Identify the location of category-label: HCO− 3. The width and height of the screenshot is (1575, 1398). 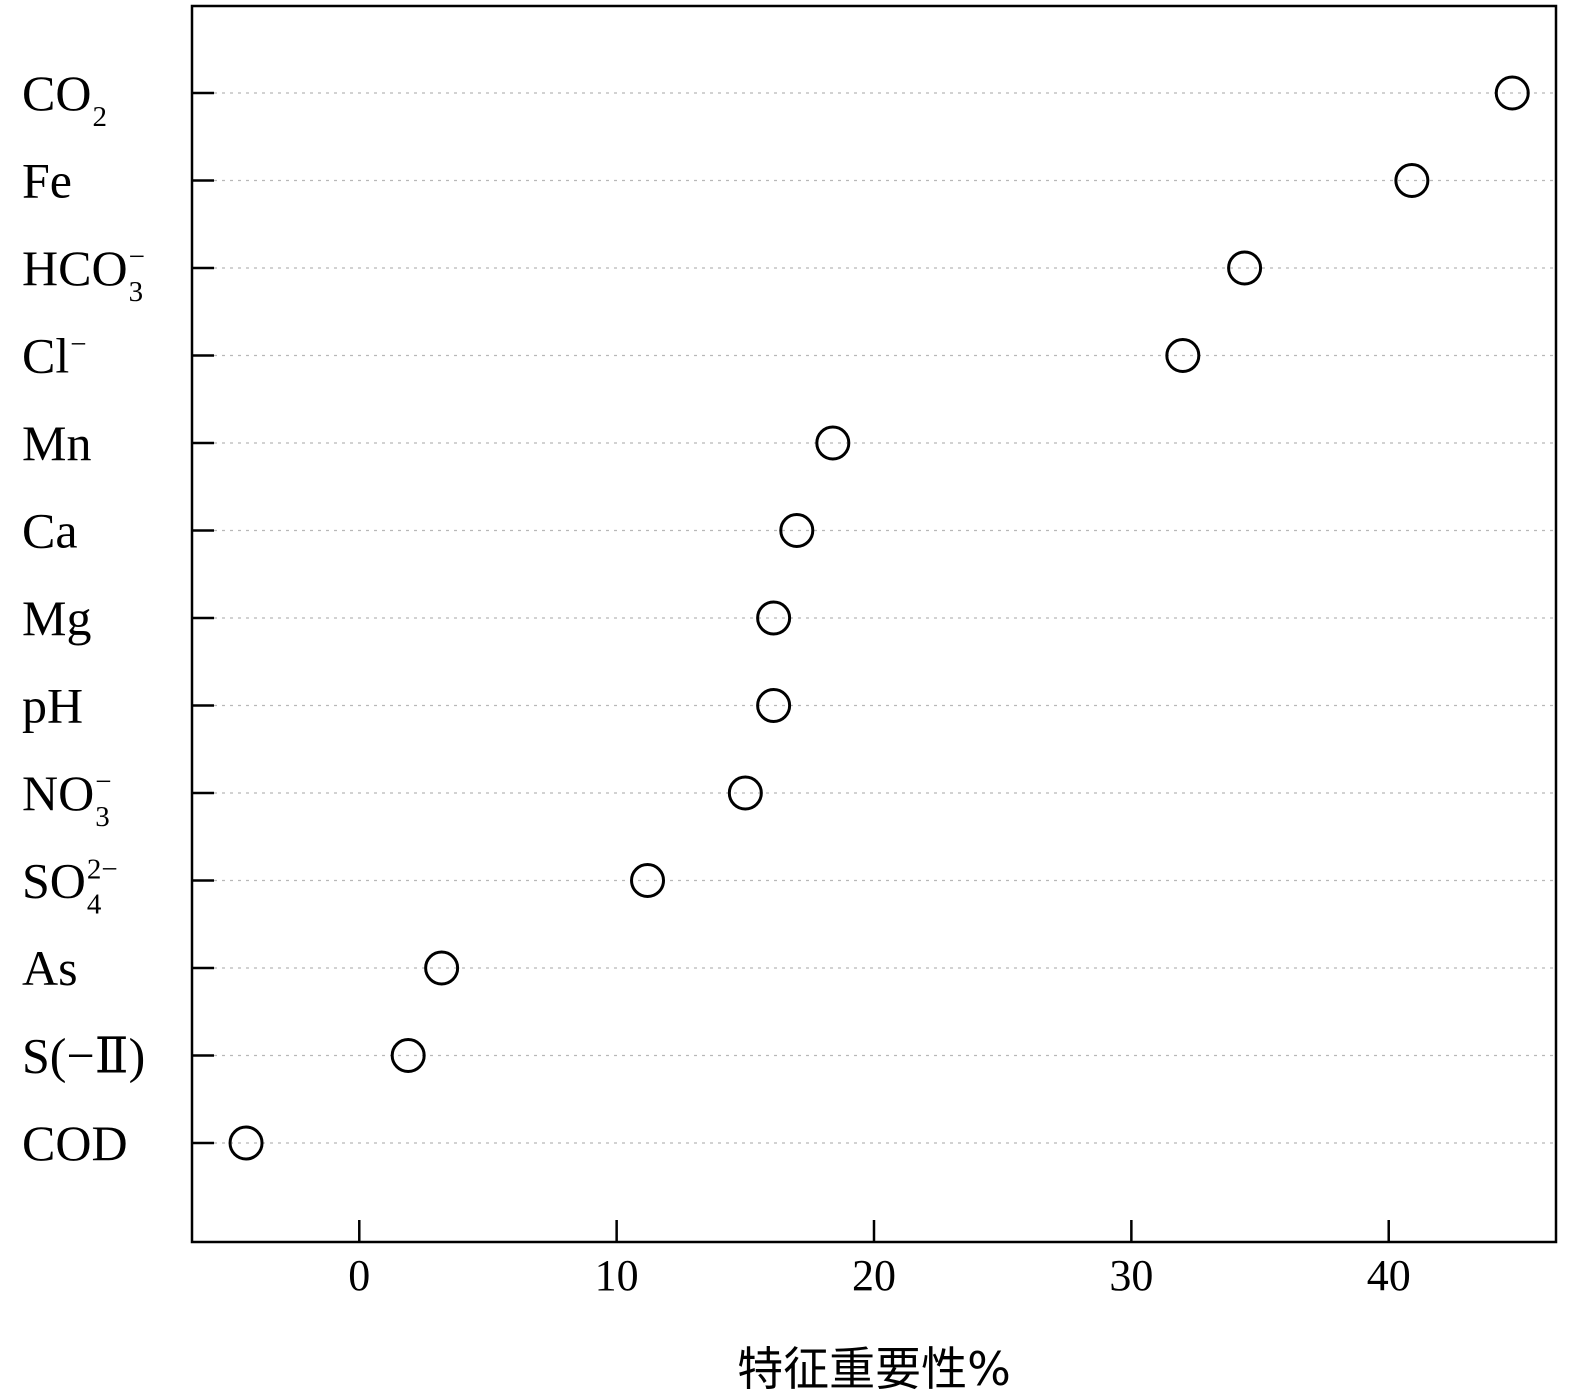
(83, 274).